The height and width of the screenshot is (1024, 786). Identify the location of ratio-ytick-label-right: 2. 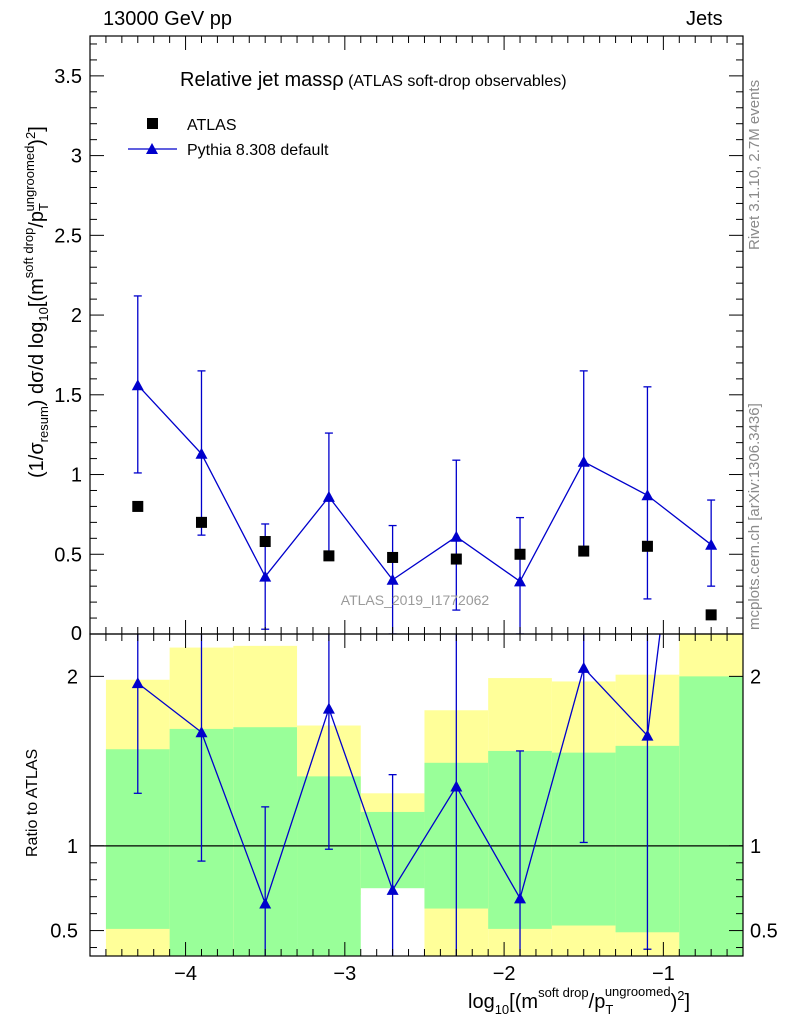
(755, 677).